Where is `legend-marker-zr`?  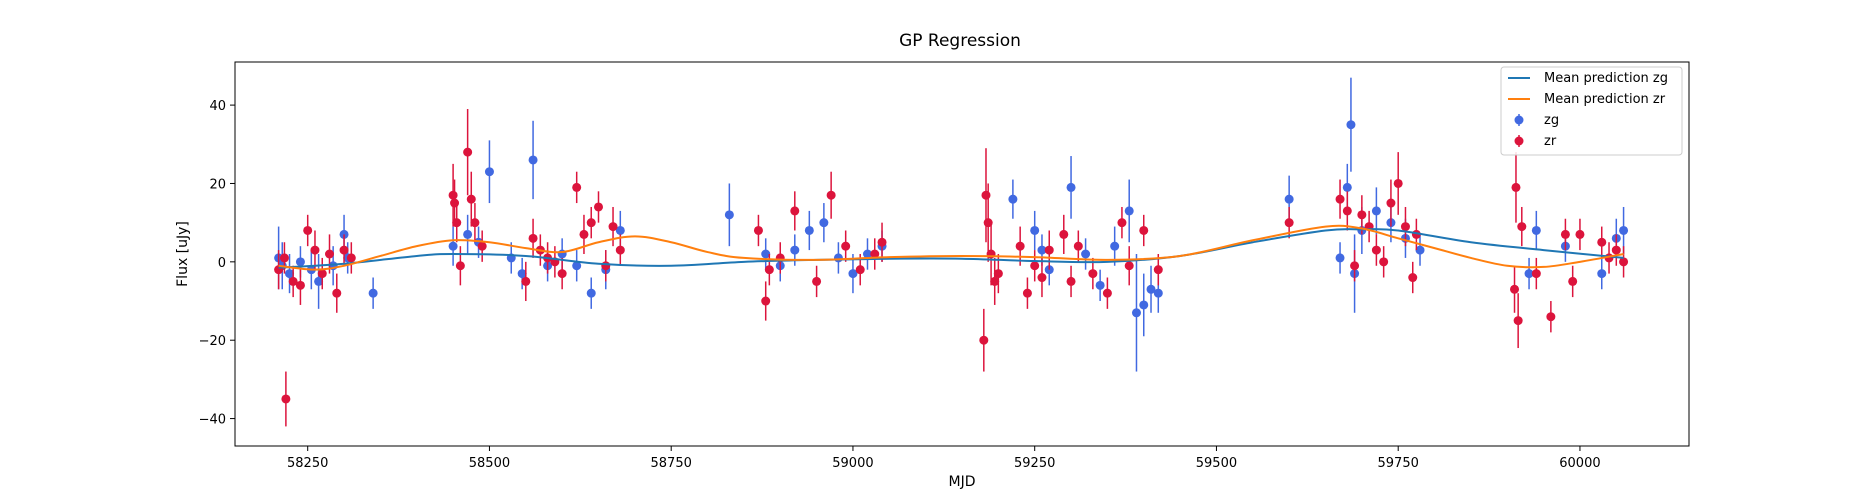
legend-marker-zr is located at coordinates (1519, 141).